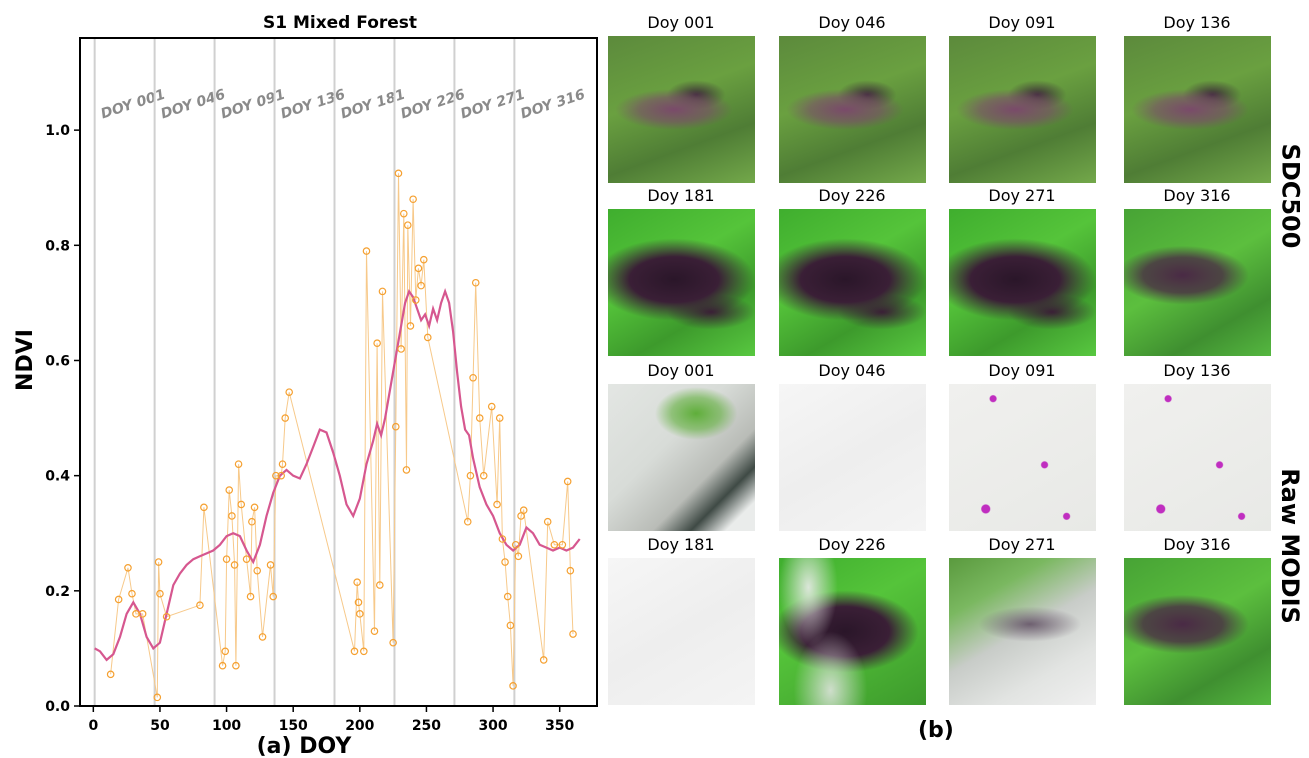  What do you see at coordinates (25, 360) in the screenshot?
I see `y-axis-label: NDVI` at bounding box center [25, 360].